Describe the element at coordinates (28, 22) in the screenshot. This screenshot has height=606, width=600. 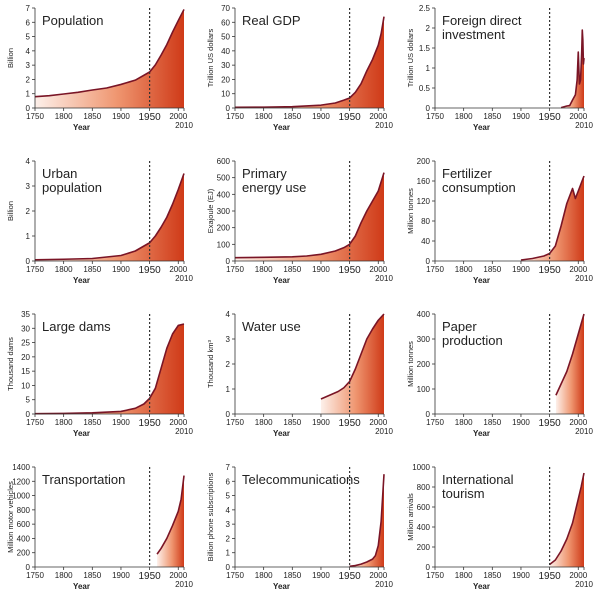
I see `y-tick-label: 6` at that location.